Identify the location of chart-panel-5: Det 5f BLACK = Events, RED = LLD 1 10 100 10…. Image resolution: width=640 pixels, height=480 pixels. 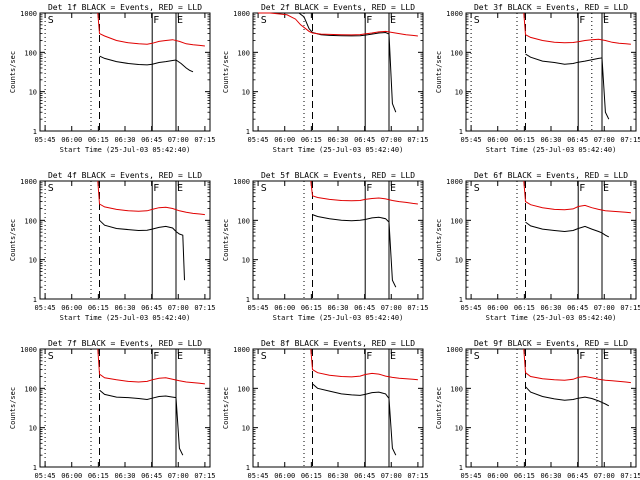
(325, 246).